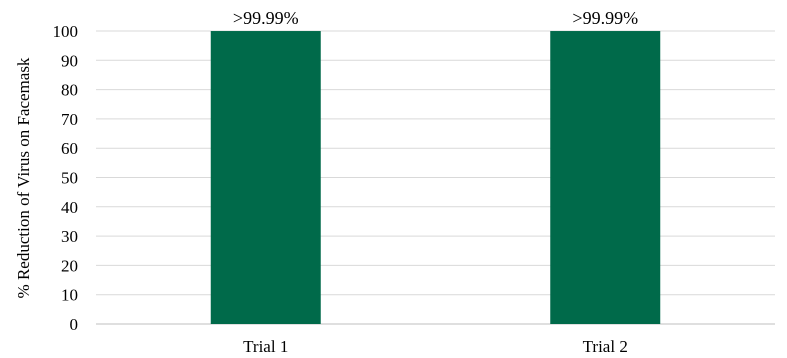 The image size is (787, 358). What do you see at coordinates (74, 324) in the screenshot?
I see `y-tick-label: 0` at bounding box center [74, 324].